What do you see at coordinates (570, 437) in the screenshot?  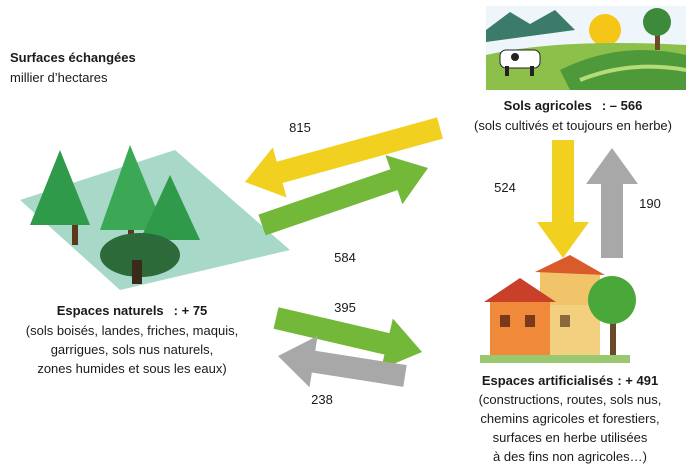 I see `node-description: surfaces en herbe utilisées` at bounding box center [570, 437].